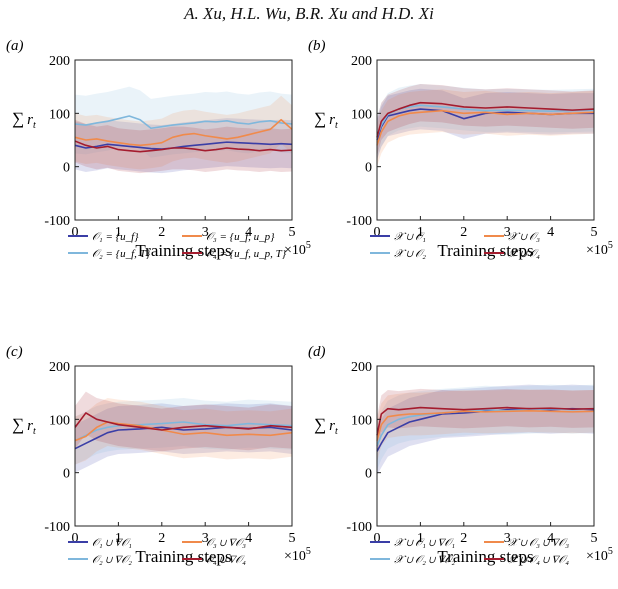 The image size is (618, 589). What do you see at coordinates (538, 543) in the screenshot?
I see `legend-label-3: 𝒳 ∪ 𝒪₃ ∪ ∇𝒪₃` at bounding box center [538, 543].